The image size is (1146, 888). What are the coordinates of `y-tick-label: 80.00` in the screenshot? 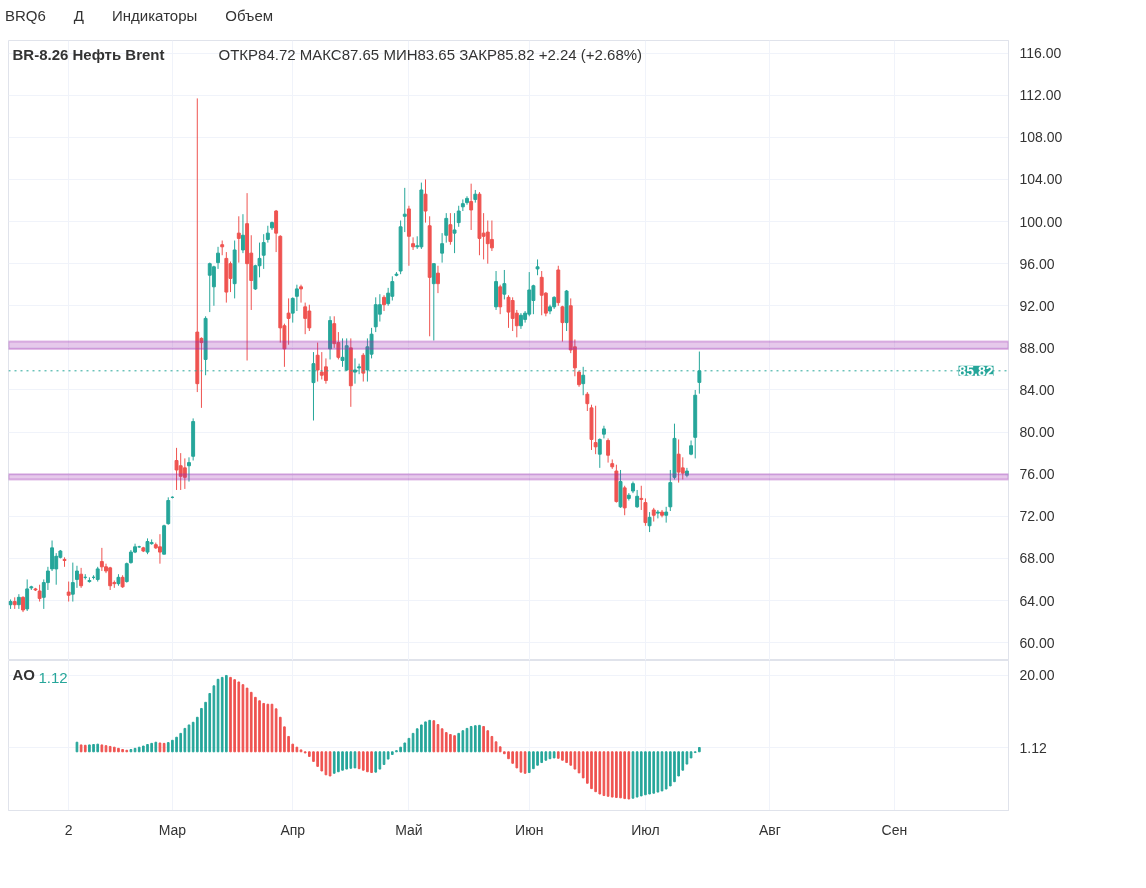 It's located at (1037, 432).